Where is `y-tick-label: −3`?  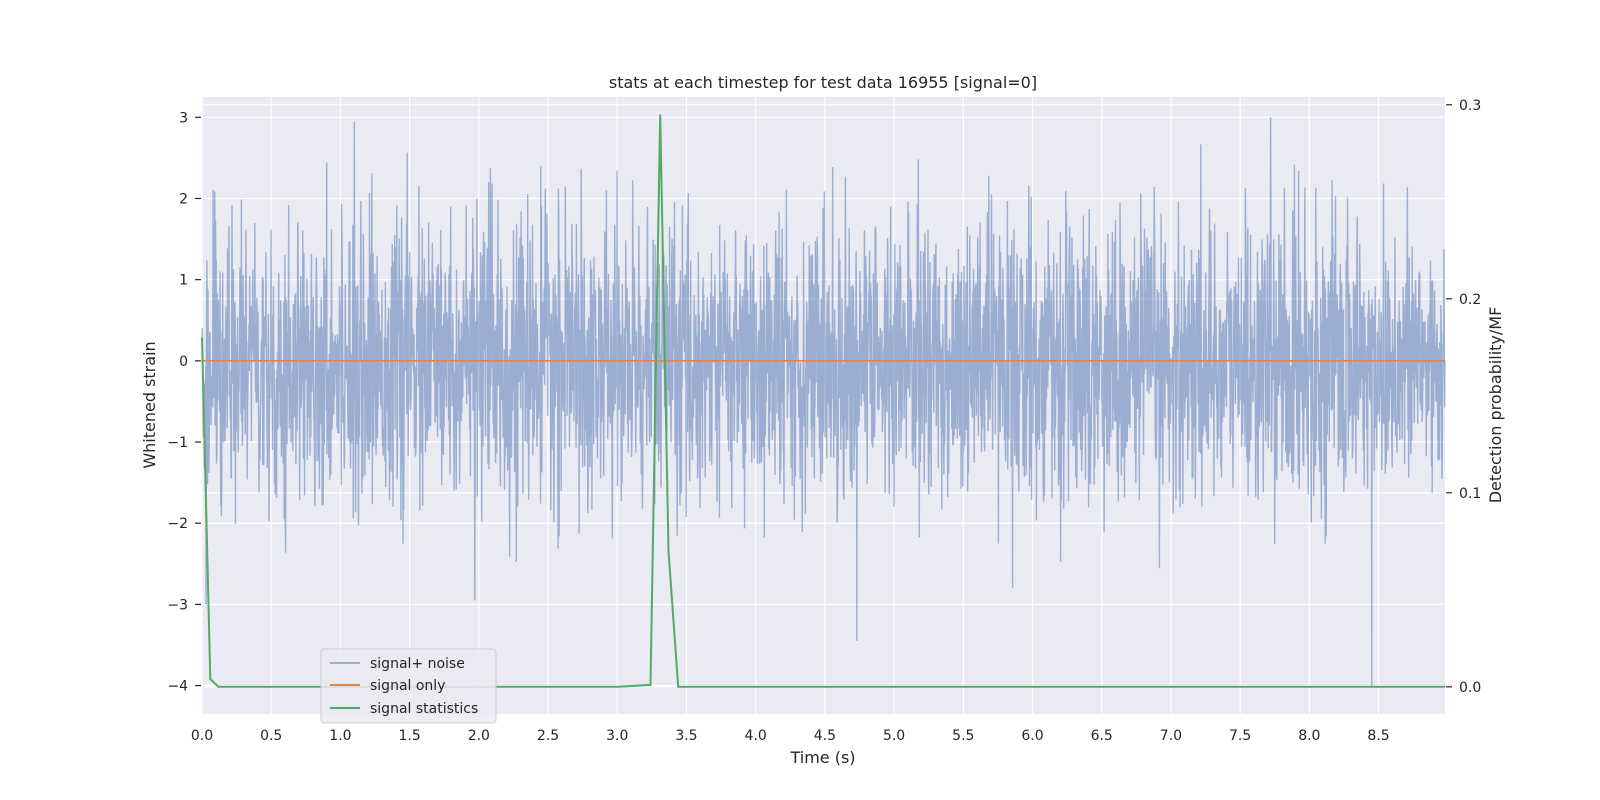 y-tick-label: −3 is located at coordinates (177, 605).